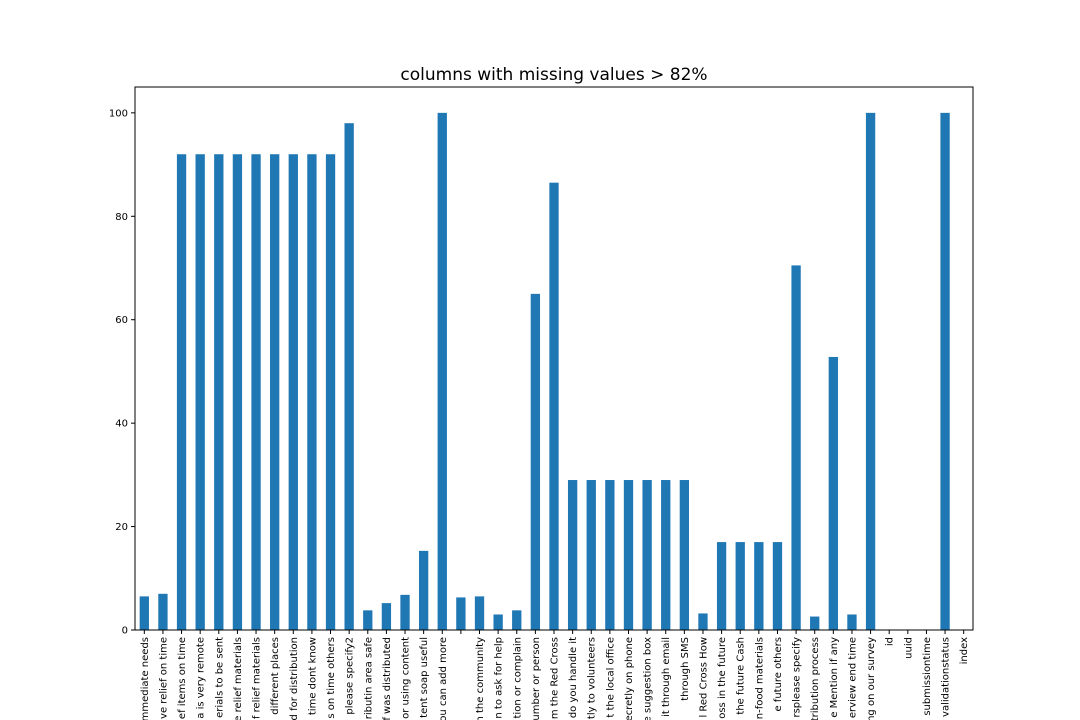  What do you see at coordinates (163, 678) in the screenshot?
I see `x-tick-label: ve relief on time` at bounding box center [163, 678].